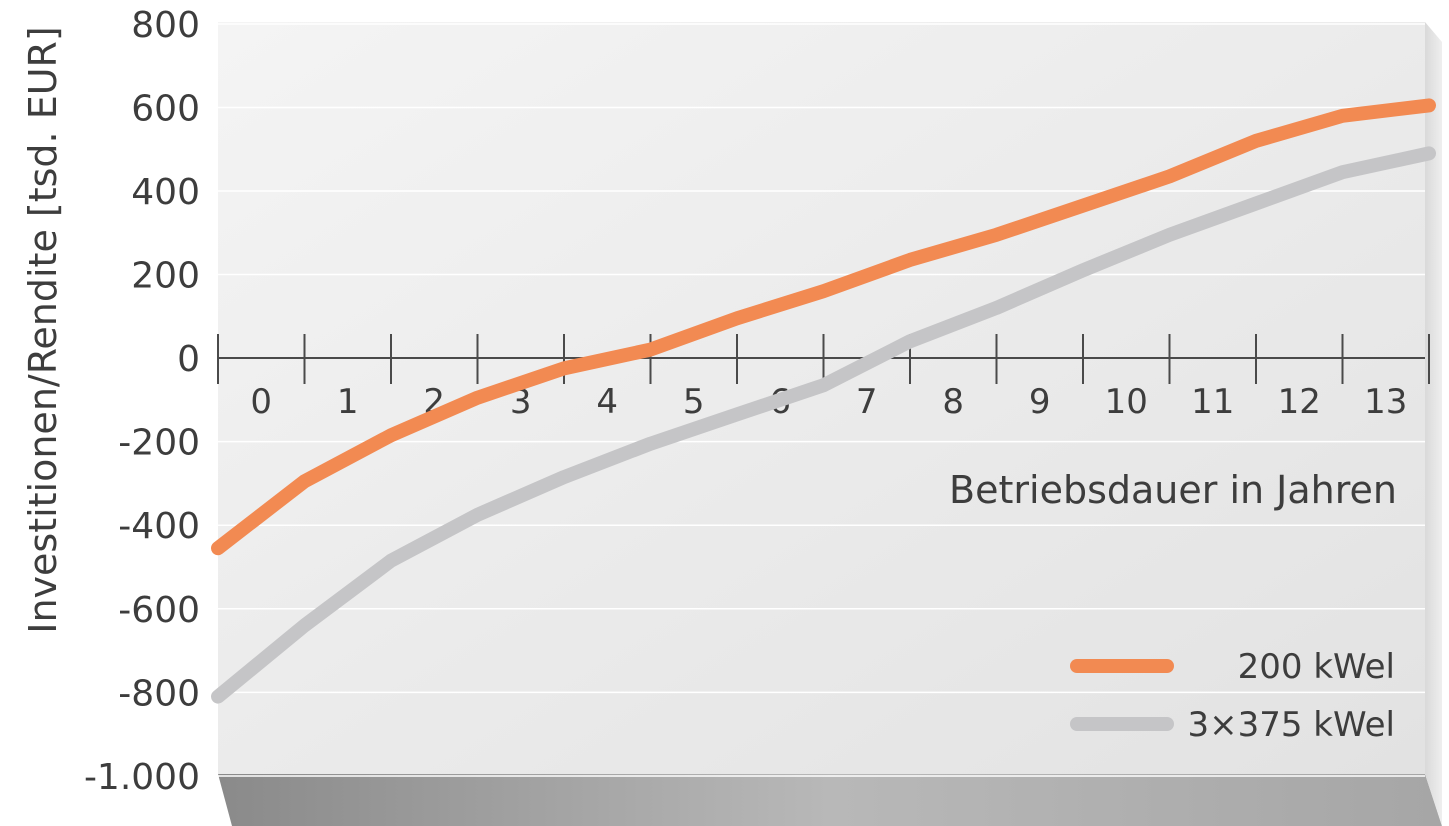 The width and height of the screenshot is (1449, 826). Describe the element at coordinates (348, 402) in the screenshot. I see `x-tick-label: 1` at that location.